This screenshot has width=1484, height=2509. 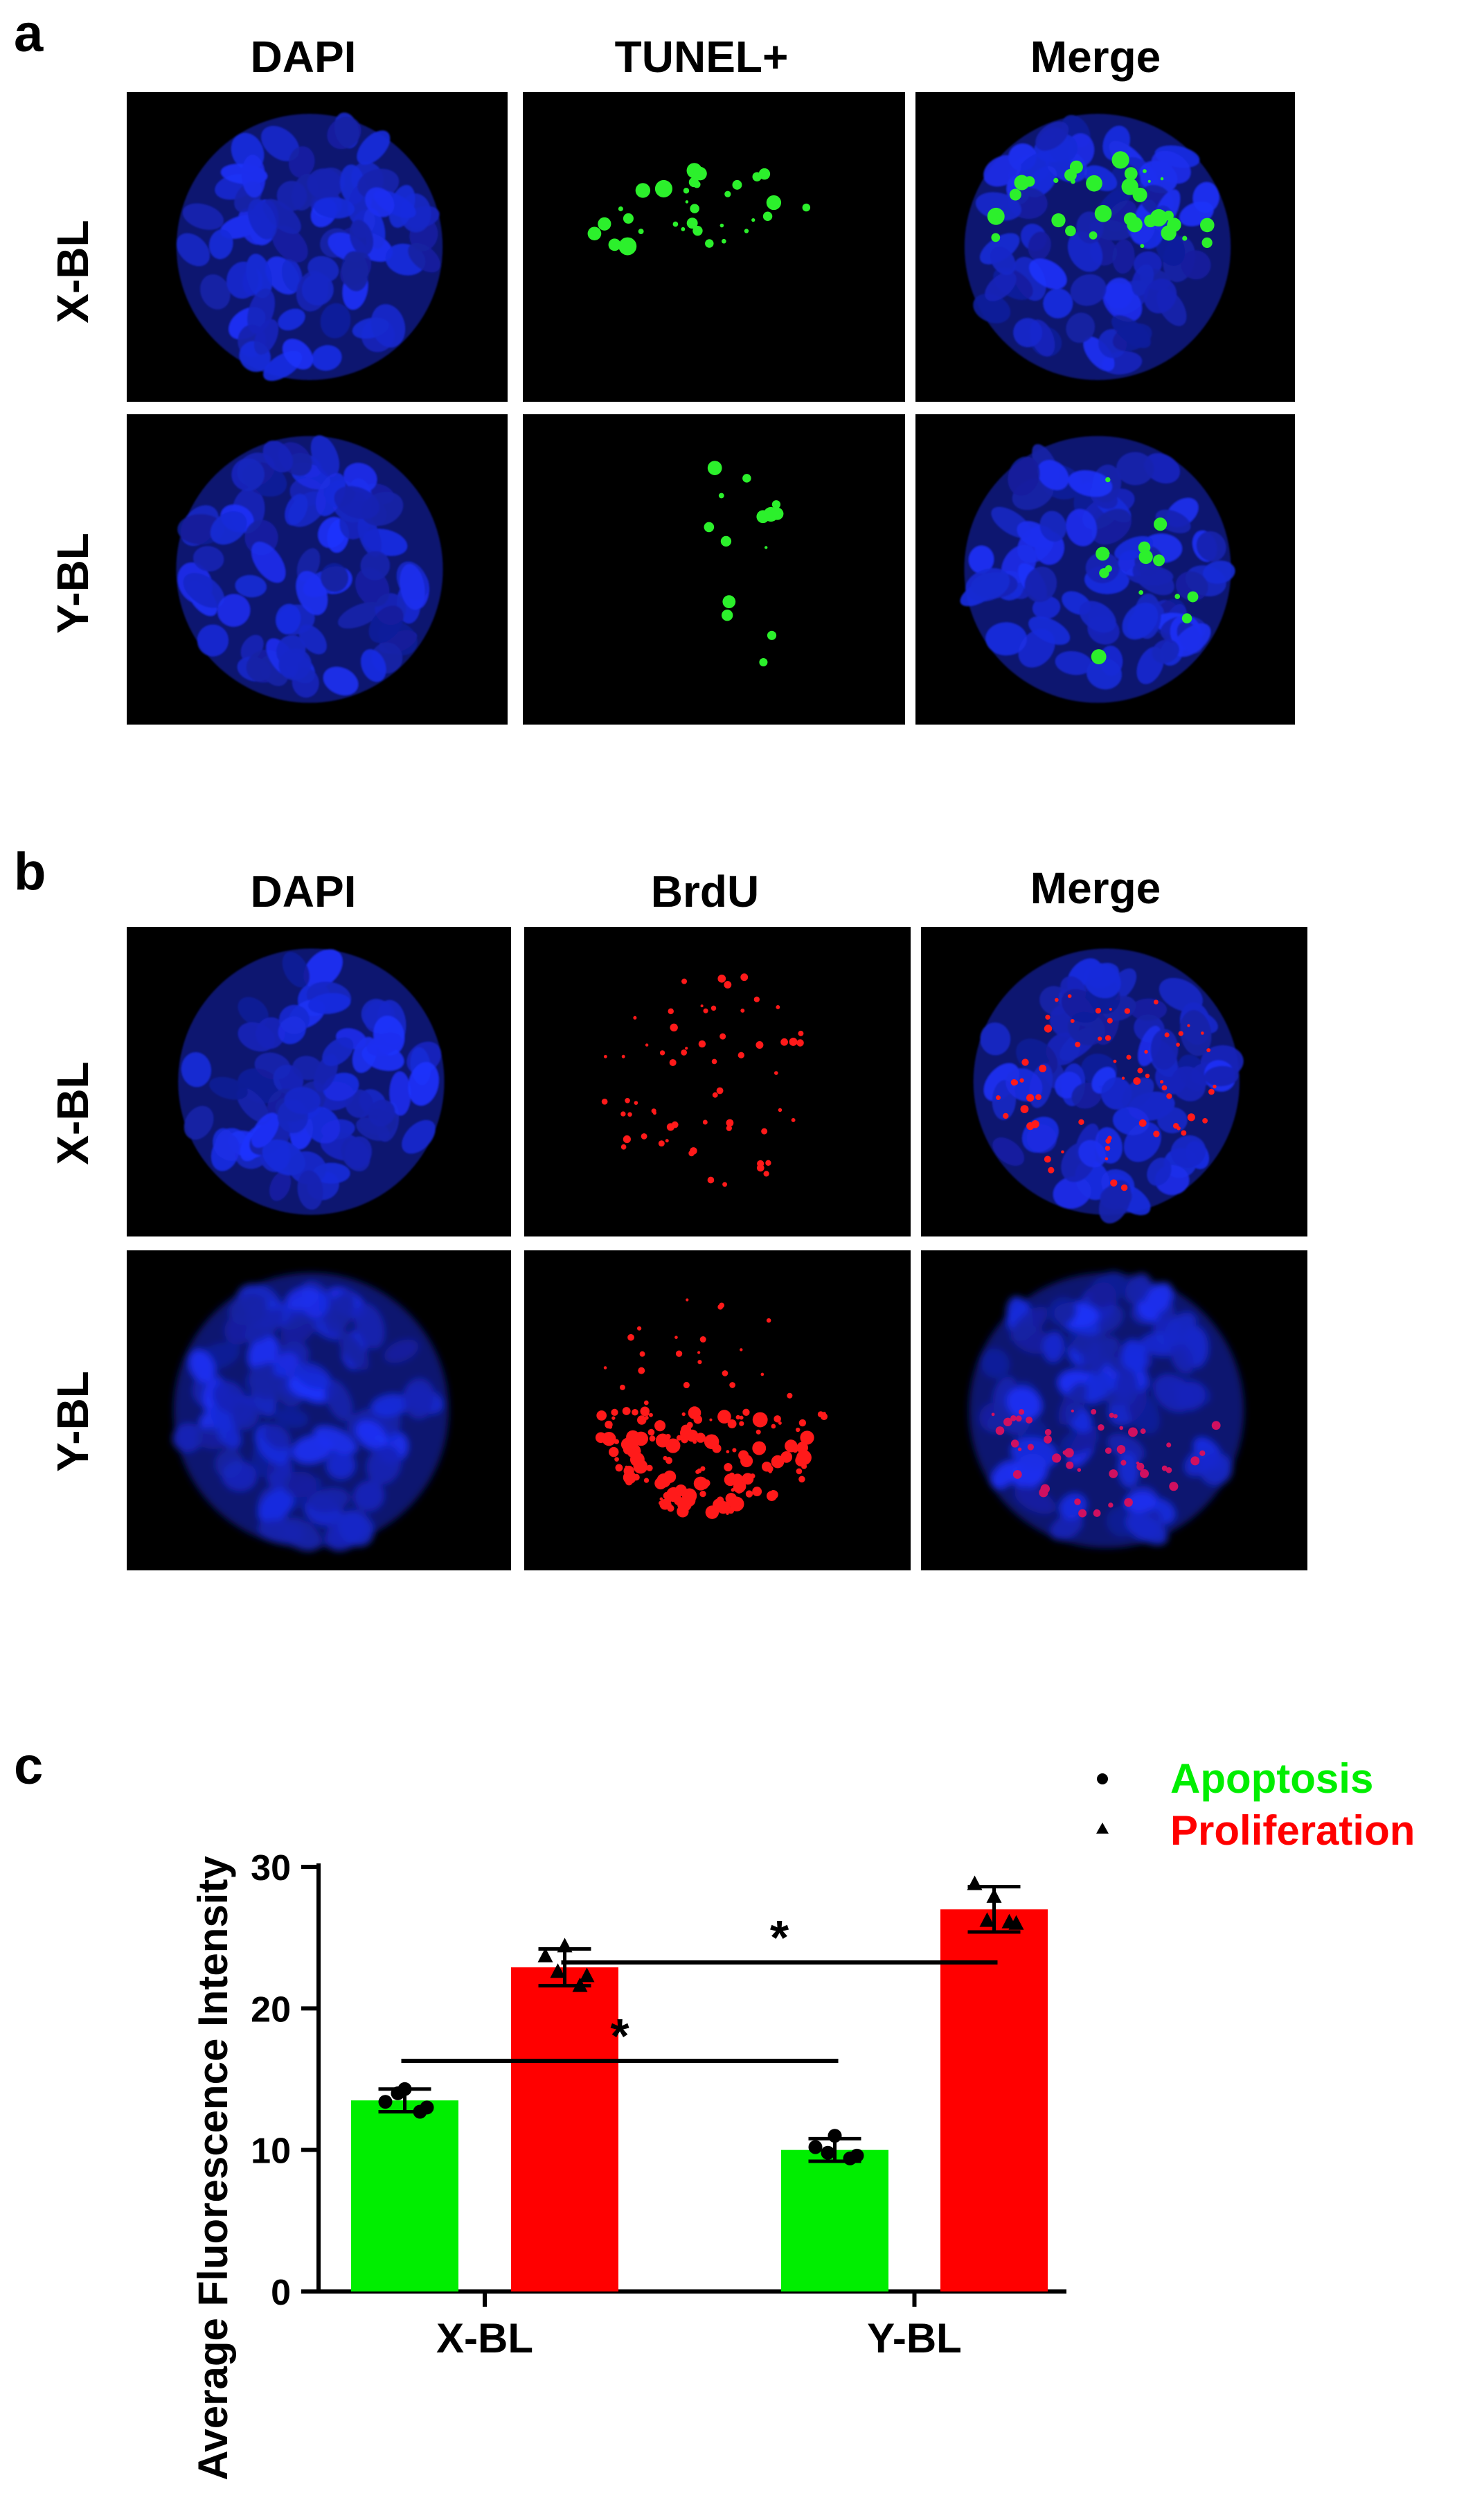 What do you see at coordinates (73, 271) in the screenshot?
I see `row-label-xbl-a: X-BL` at bounding box center [73, 271].